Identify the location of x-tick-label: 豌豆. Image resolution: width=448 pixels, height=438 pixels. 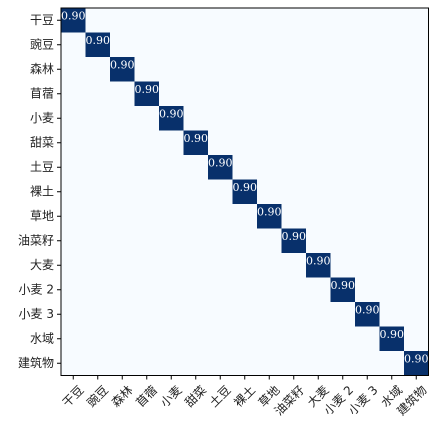
(98, 396).